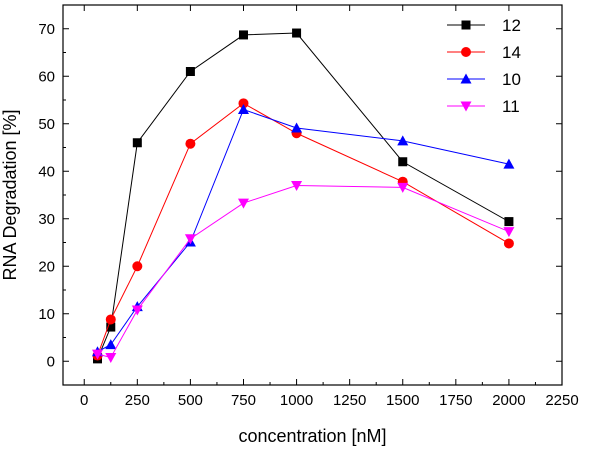 Image resolution: width=605 pixels, height=451 pixels. Describe the element at coordinates (508, 400) in the screenshot. I see `x-tick-label: 2000` at that location.